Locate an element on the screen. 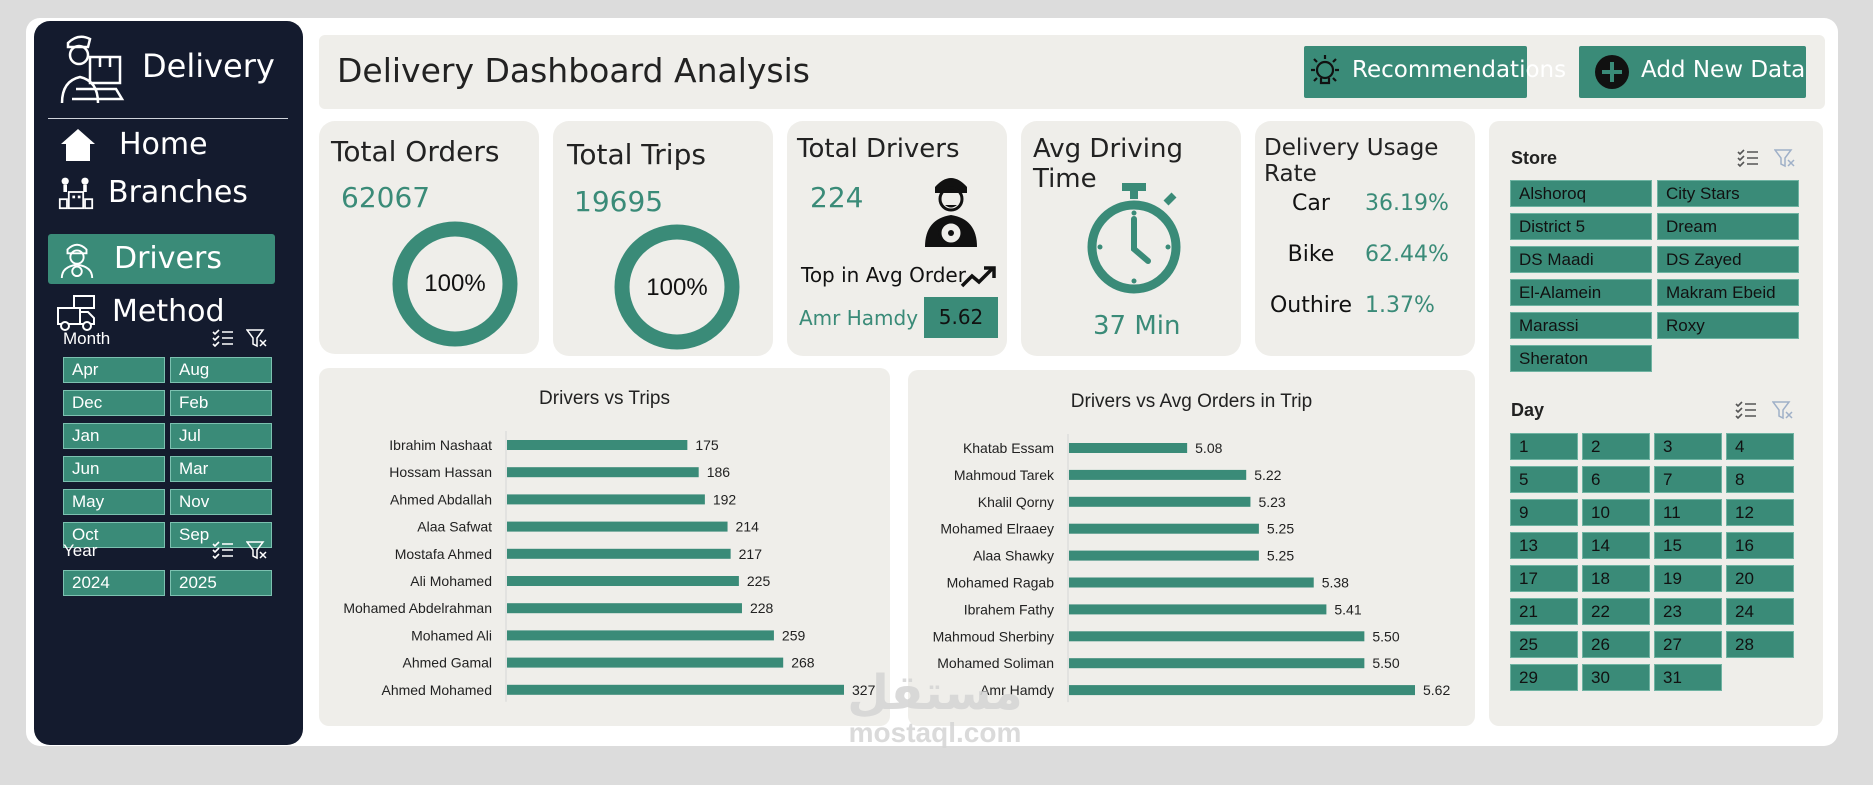 The height and width of the screenshot is (785, 1873). nav-item-home: Home is located at coordinates (161, 145).